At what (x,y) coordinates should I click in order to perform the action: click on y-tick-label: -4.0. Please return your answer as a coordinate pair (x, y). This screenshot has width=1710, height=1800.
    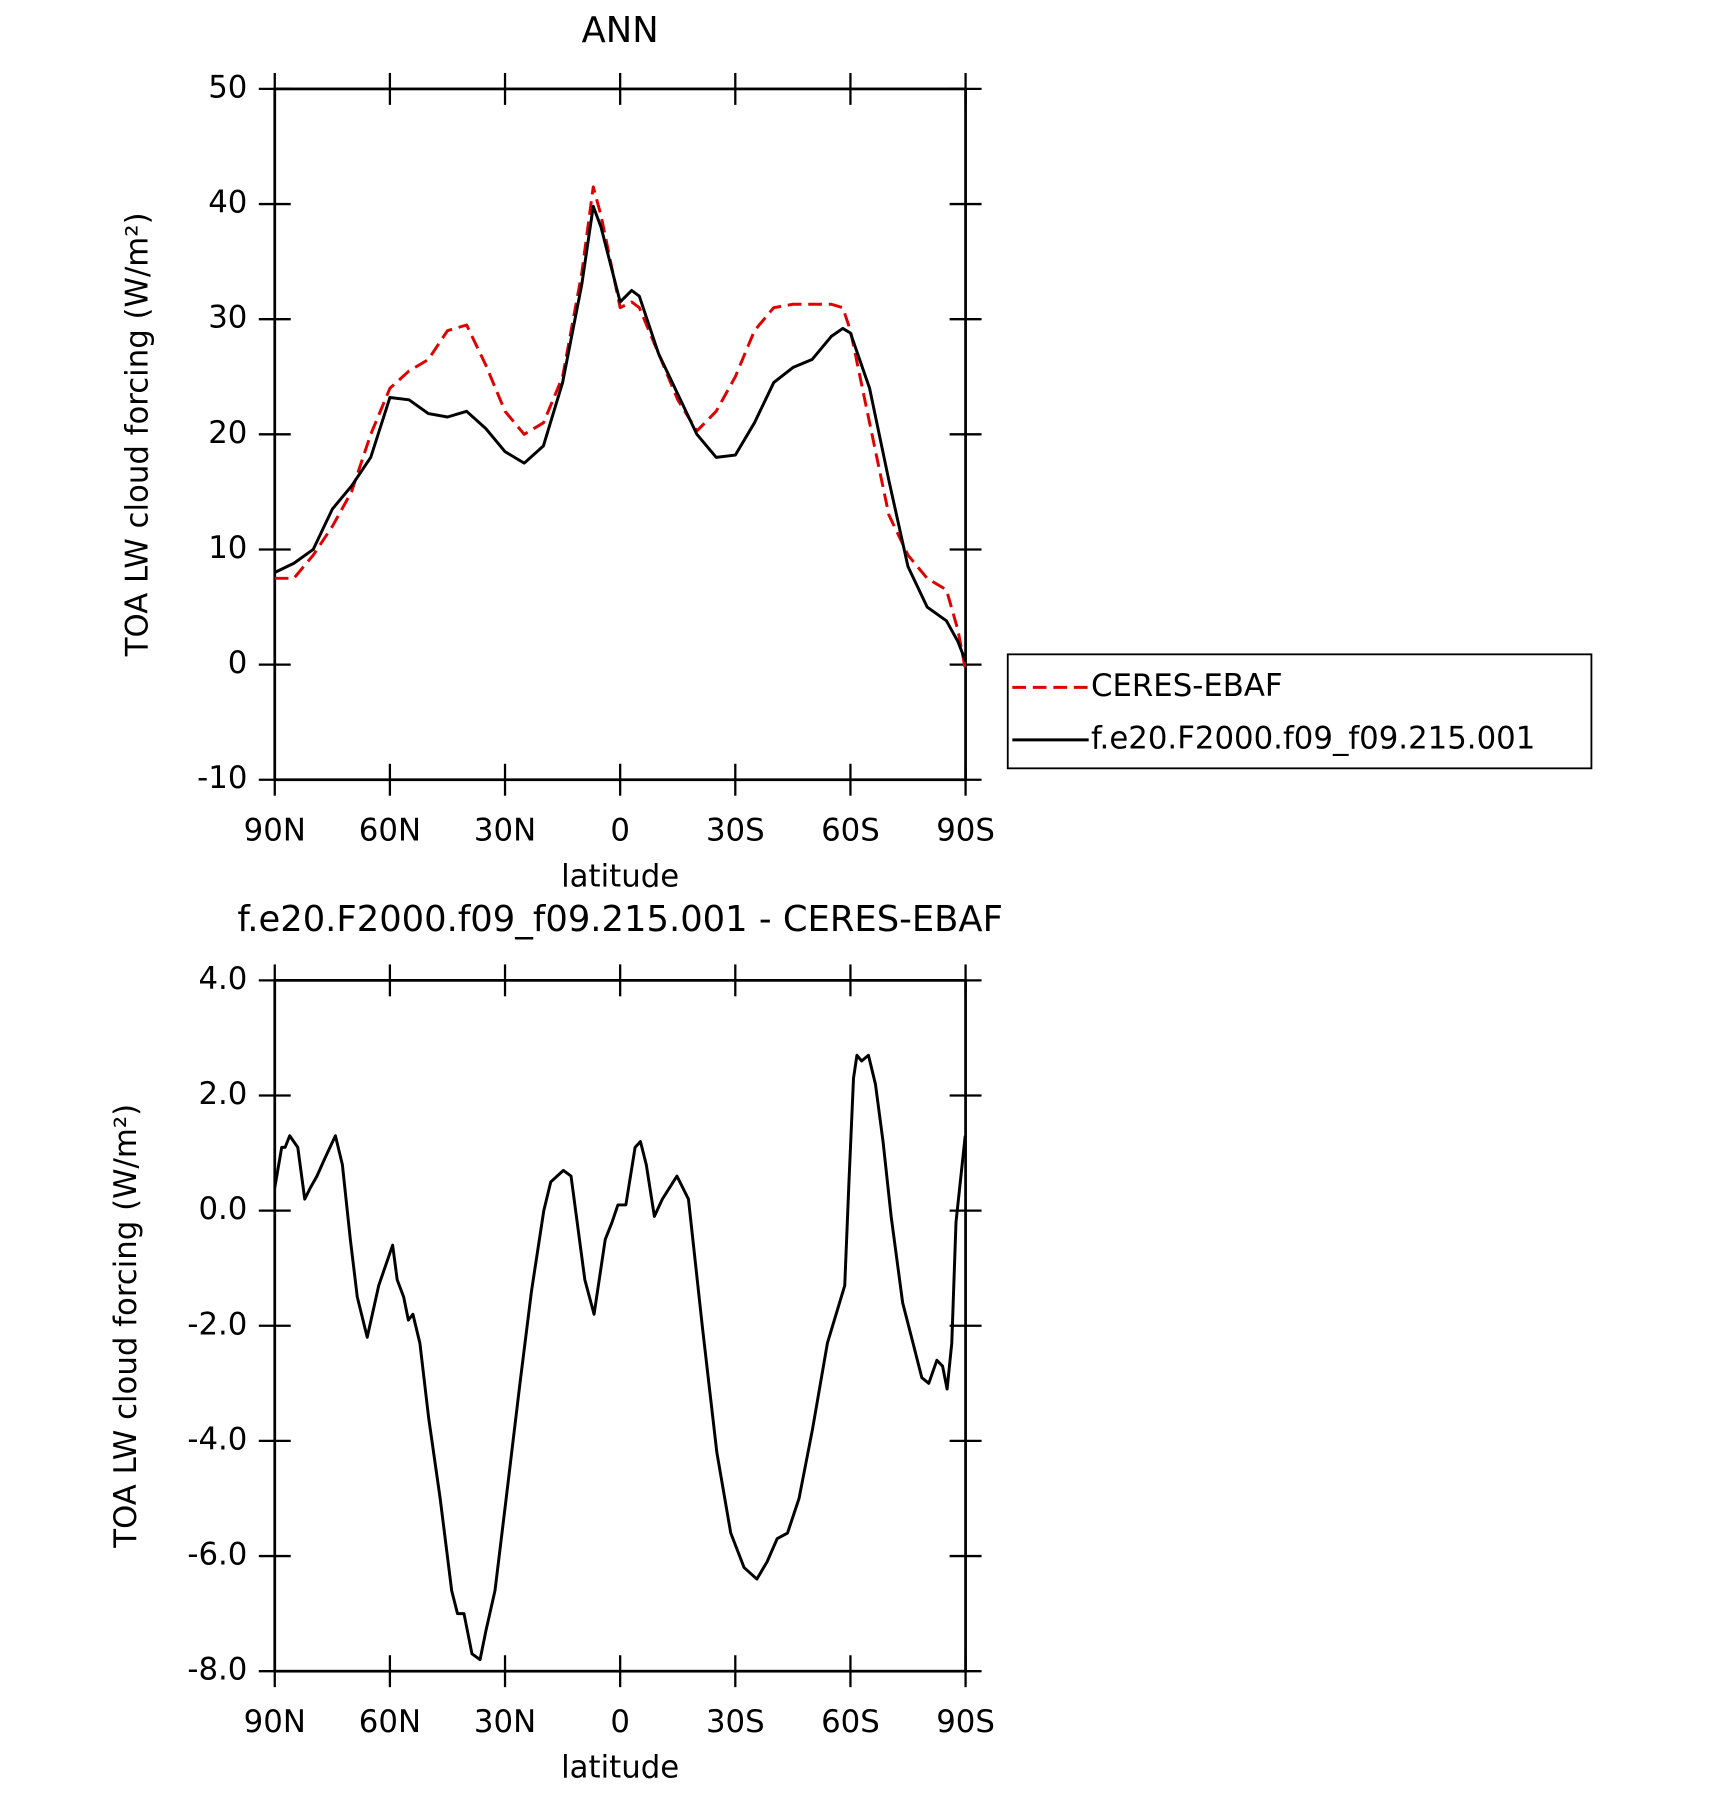
    Looking at the image, I should click on (217, 1439).